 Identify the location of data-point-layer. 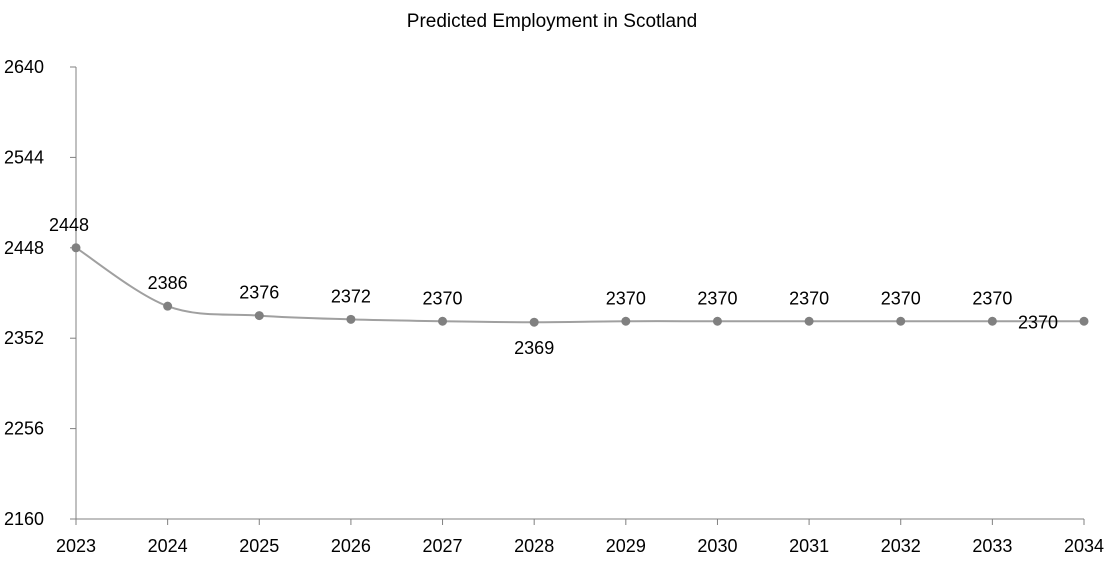
(580, 285).